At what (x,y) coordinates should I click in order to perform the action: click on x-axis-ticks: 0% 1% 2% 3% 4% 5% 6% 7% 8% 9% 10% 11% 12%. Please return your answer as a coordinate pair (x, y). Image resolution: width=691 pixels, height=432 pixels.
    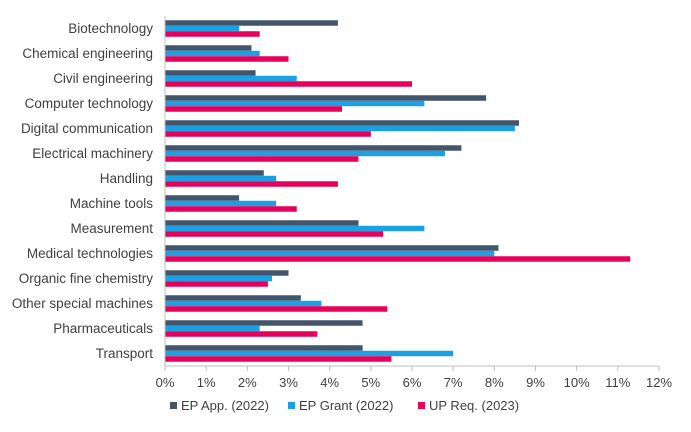
    Looking at the image, I should click on (414, 378).